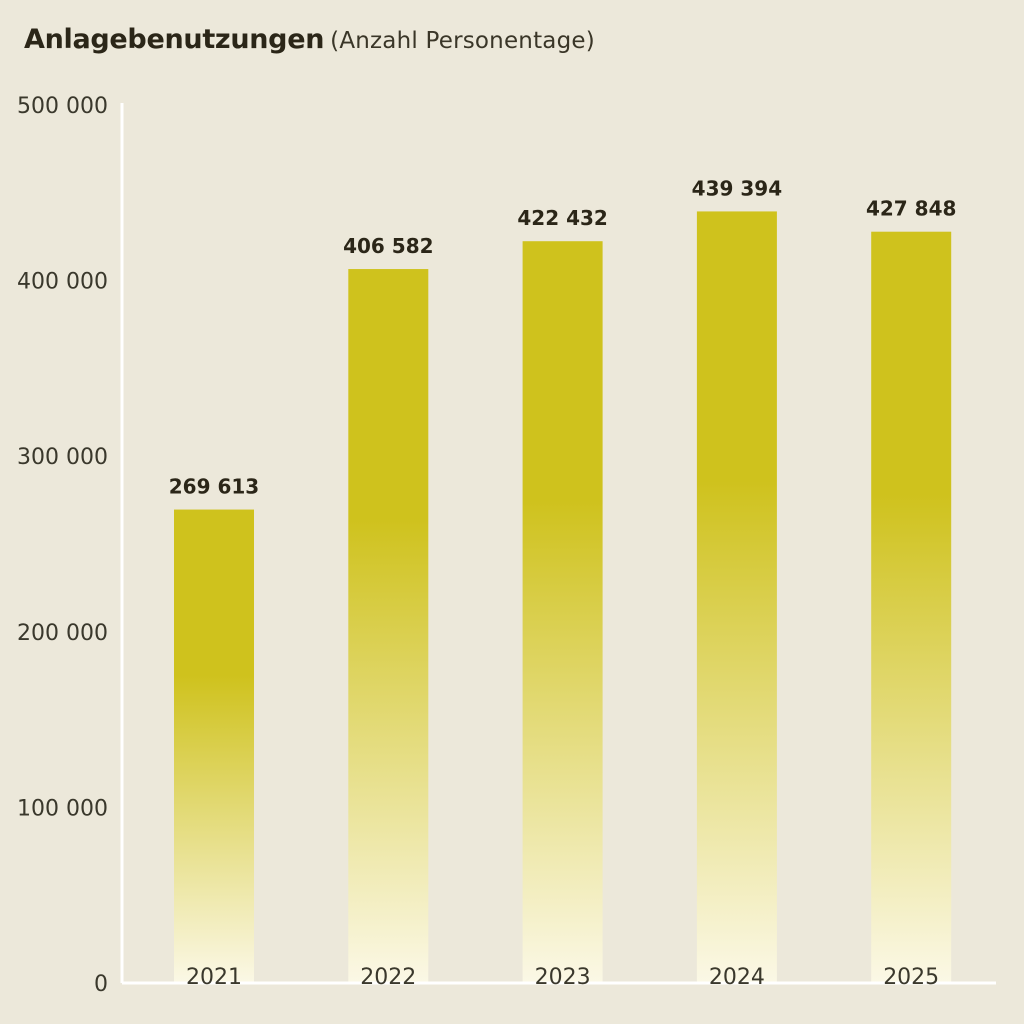  I want to click on y-tick-label: 300 000, so click(62, 457).